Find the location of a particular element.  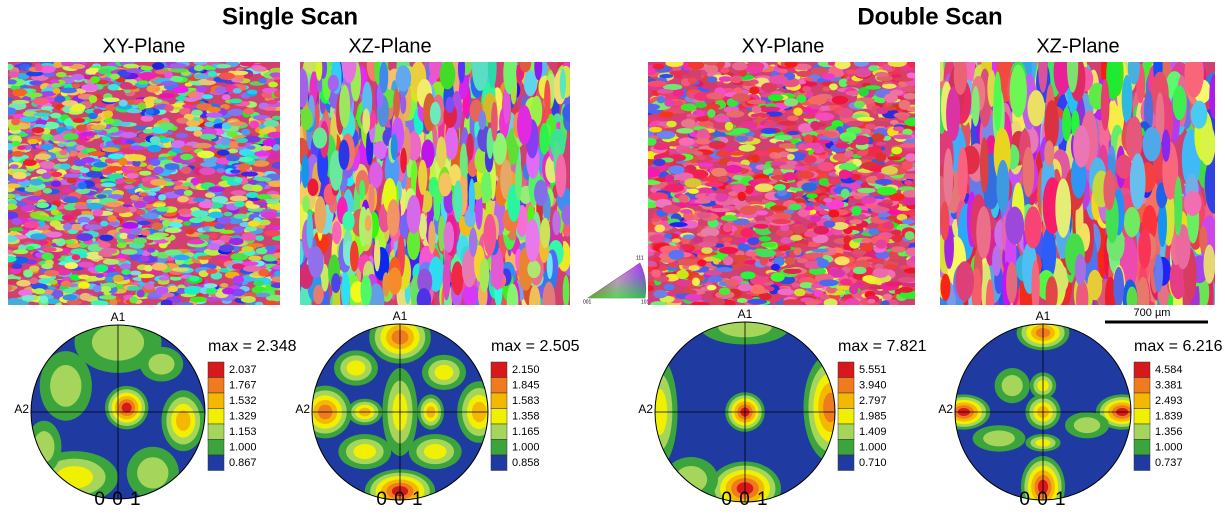

max-label: max = 2.505 is located at coordinates (535, 346).